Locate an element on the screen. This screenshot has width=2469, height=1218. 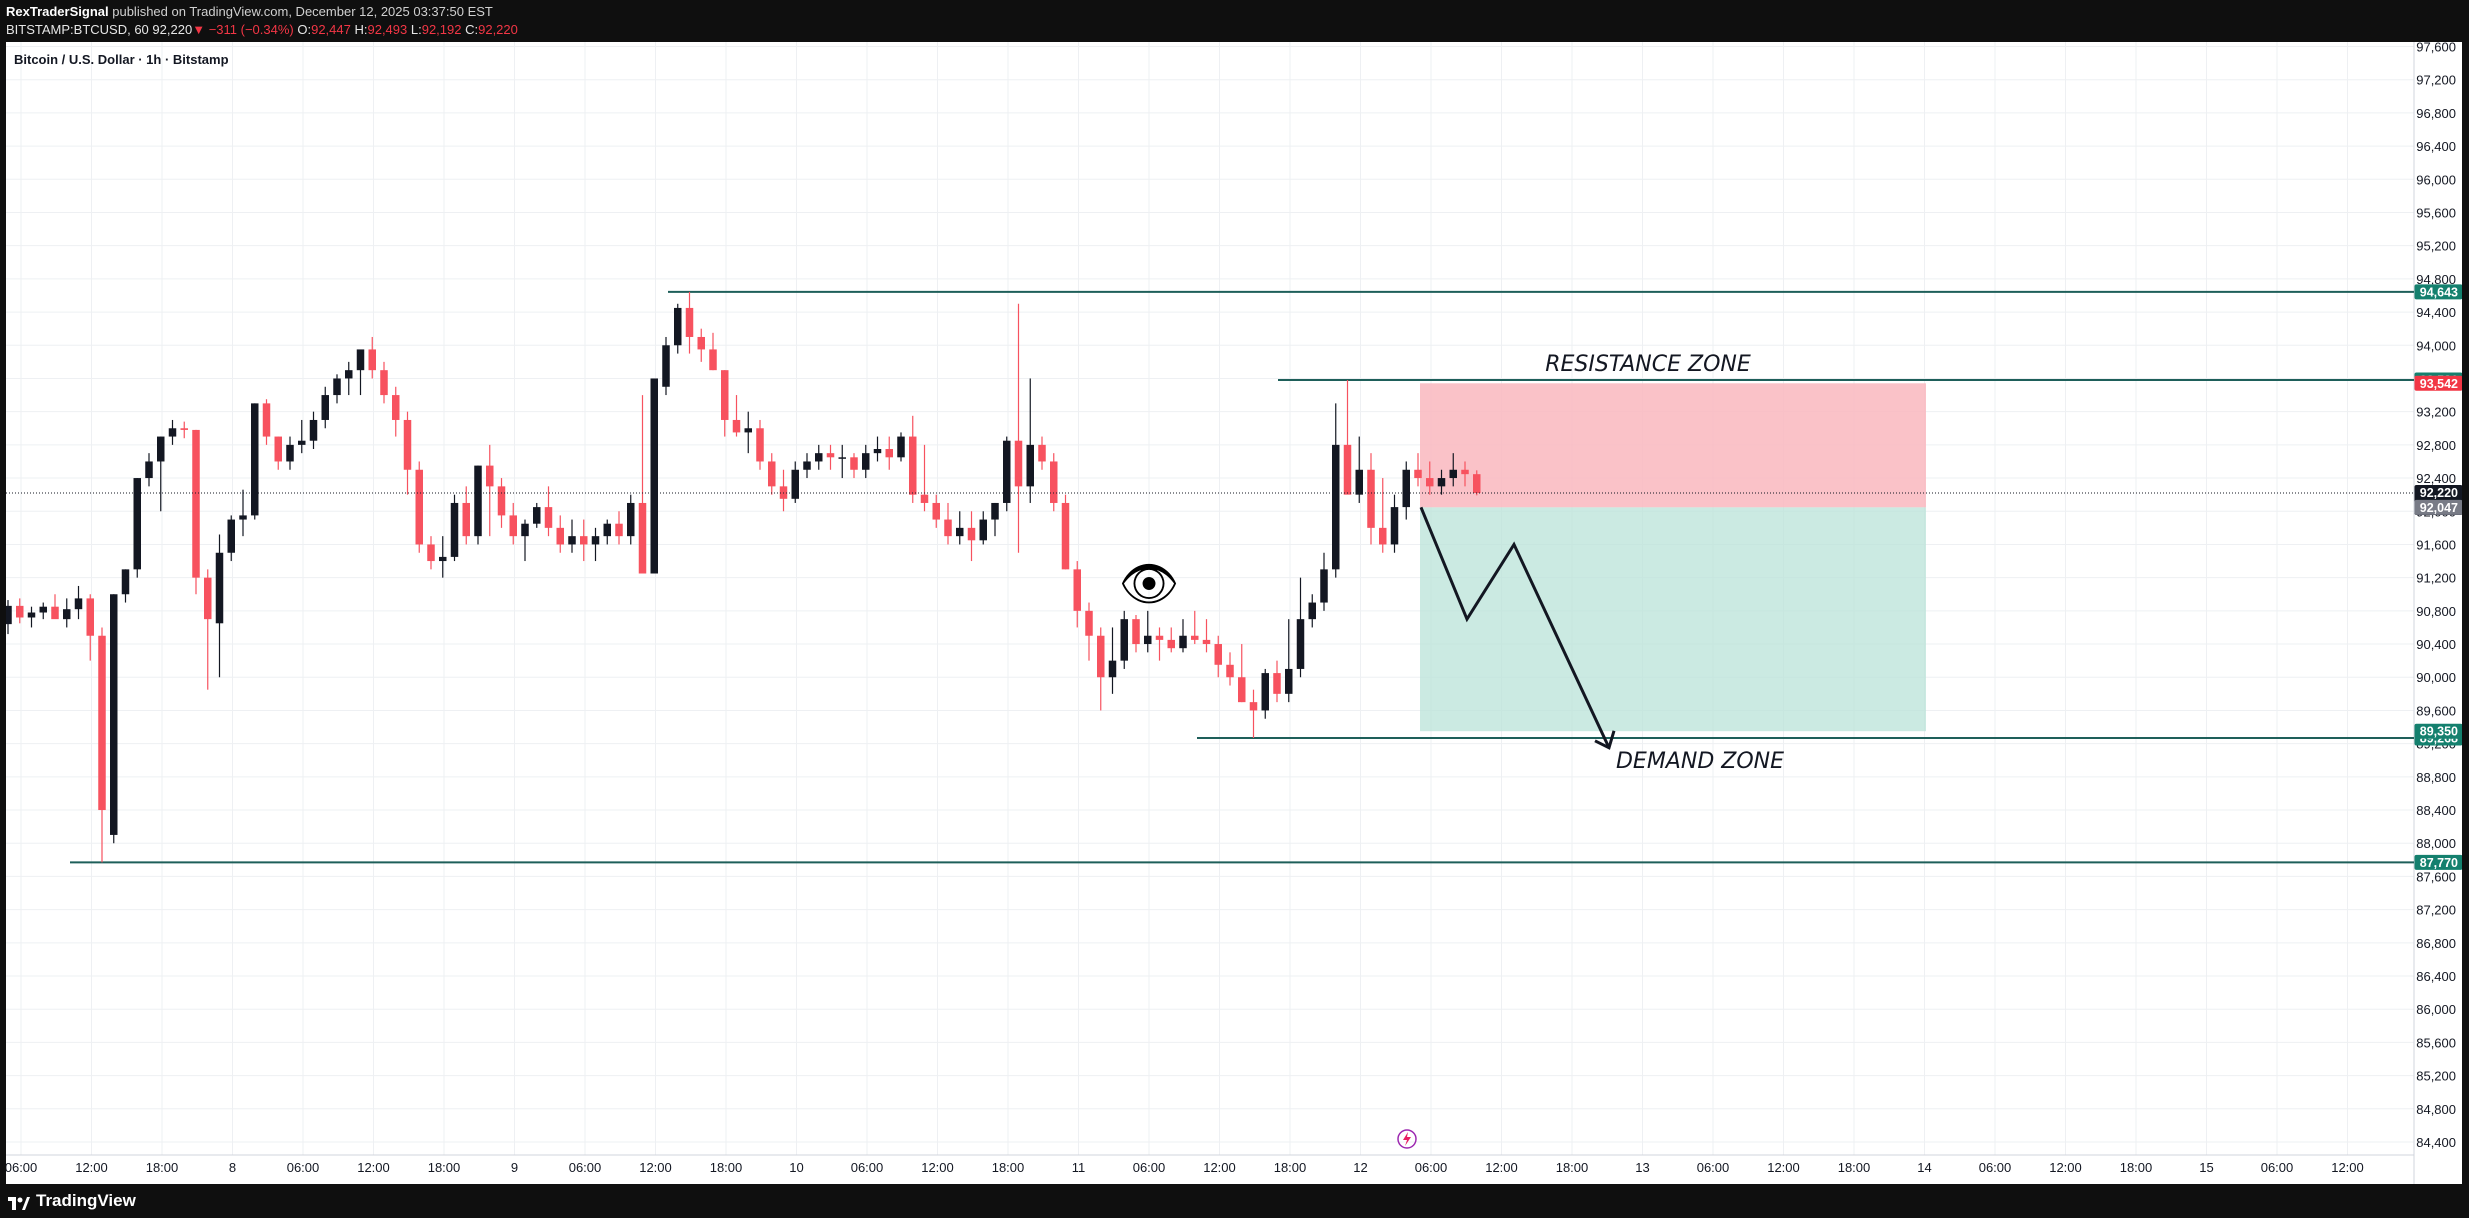
lightning-bolt-icon is located at coordinates (1407, 1139).